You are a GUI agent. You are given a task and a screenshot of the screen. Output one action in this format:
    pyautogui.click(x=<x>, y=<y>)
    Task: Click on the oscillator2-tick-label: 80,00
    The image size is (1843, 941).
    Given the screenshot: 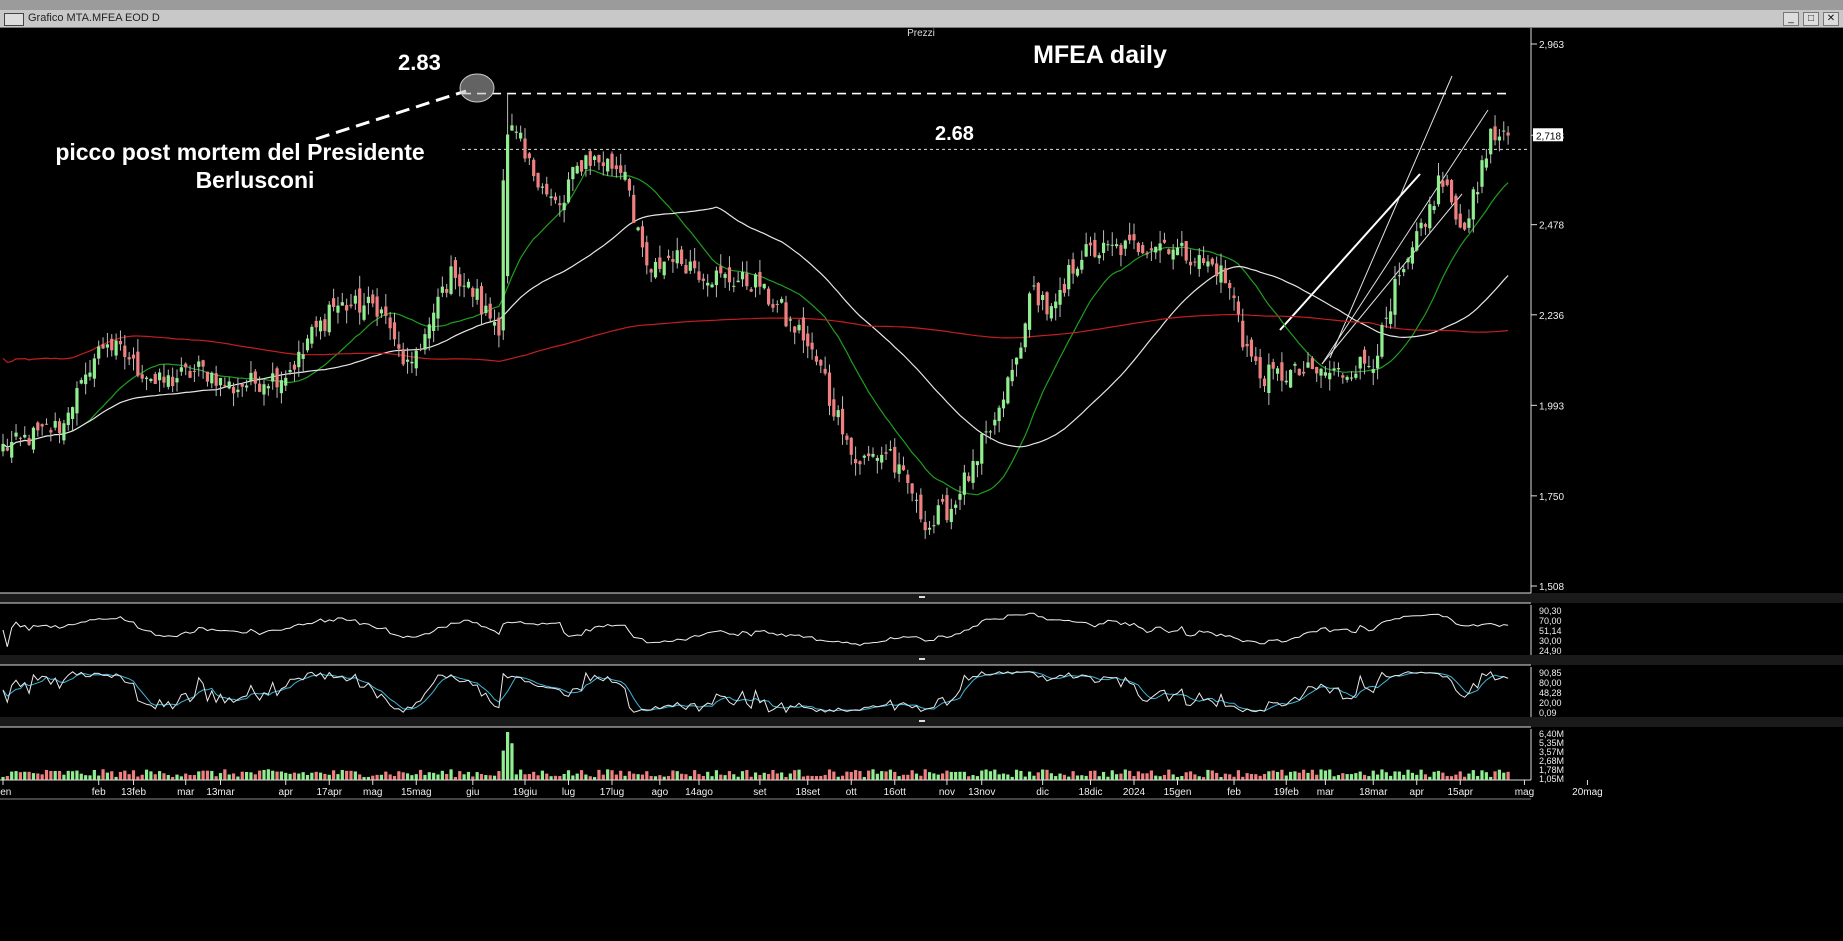 What is the action you would take?
    pyautogui.click(x=1550, y=683)
    